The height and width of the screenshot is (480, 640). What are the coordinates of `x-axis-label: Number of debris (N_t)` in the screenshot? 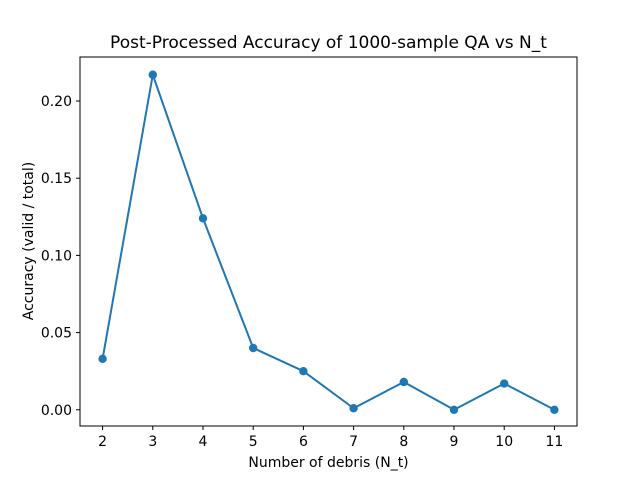 It's located at (328, 463).